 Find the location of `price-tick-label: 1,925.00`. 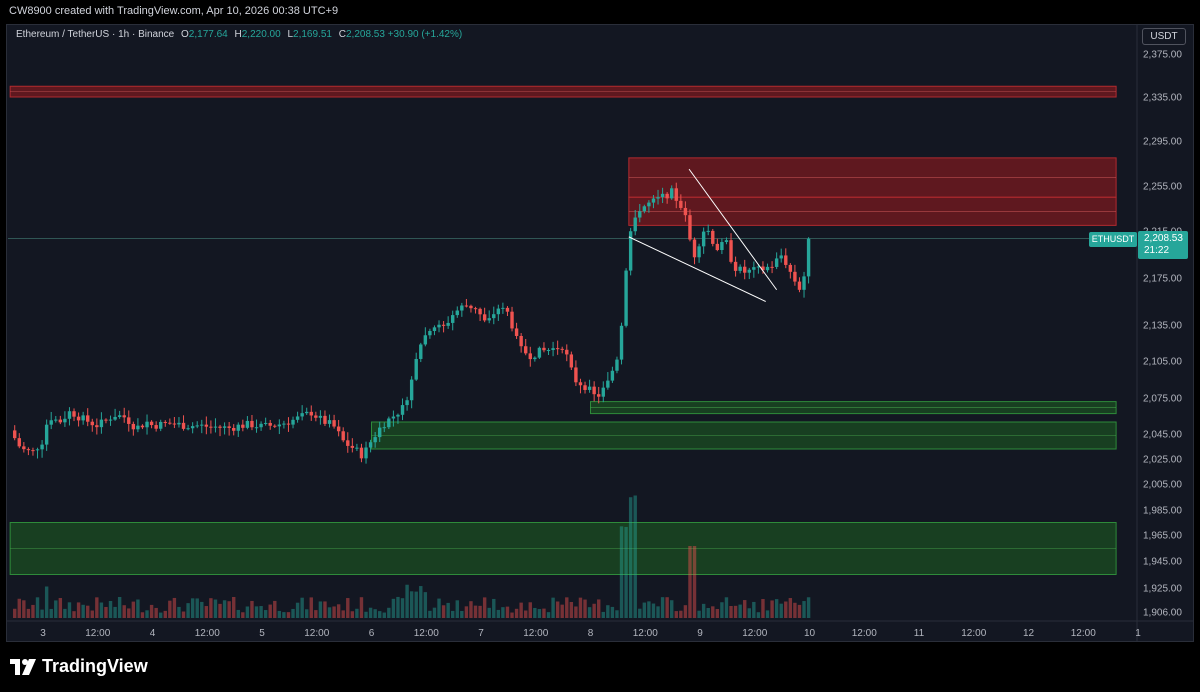

price-tick-label: 1,925.00 is located at coordinates (1162, 589).